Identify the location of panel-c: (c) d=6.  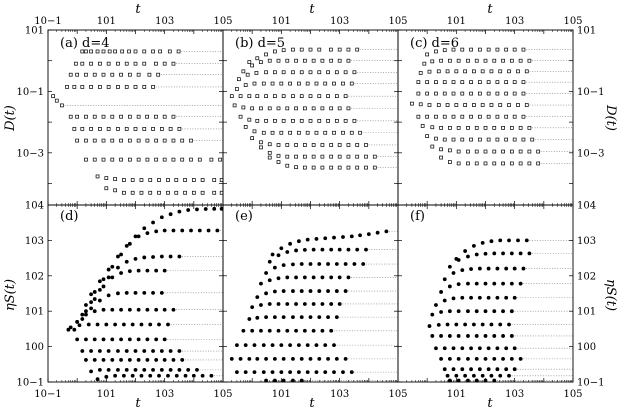
(485, 117).